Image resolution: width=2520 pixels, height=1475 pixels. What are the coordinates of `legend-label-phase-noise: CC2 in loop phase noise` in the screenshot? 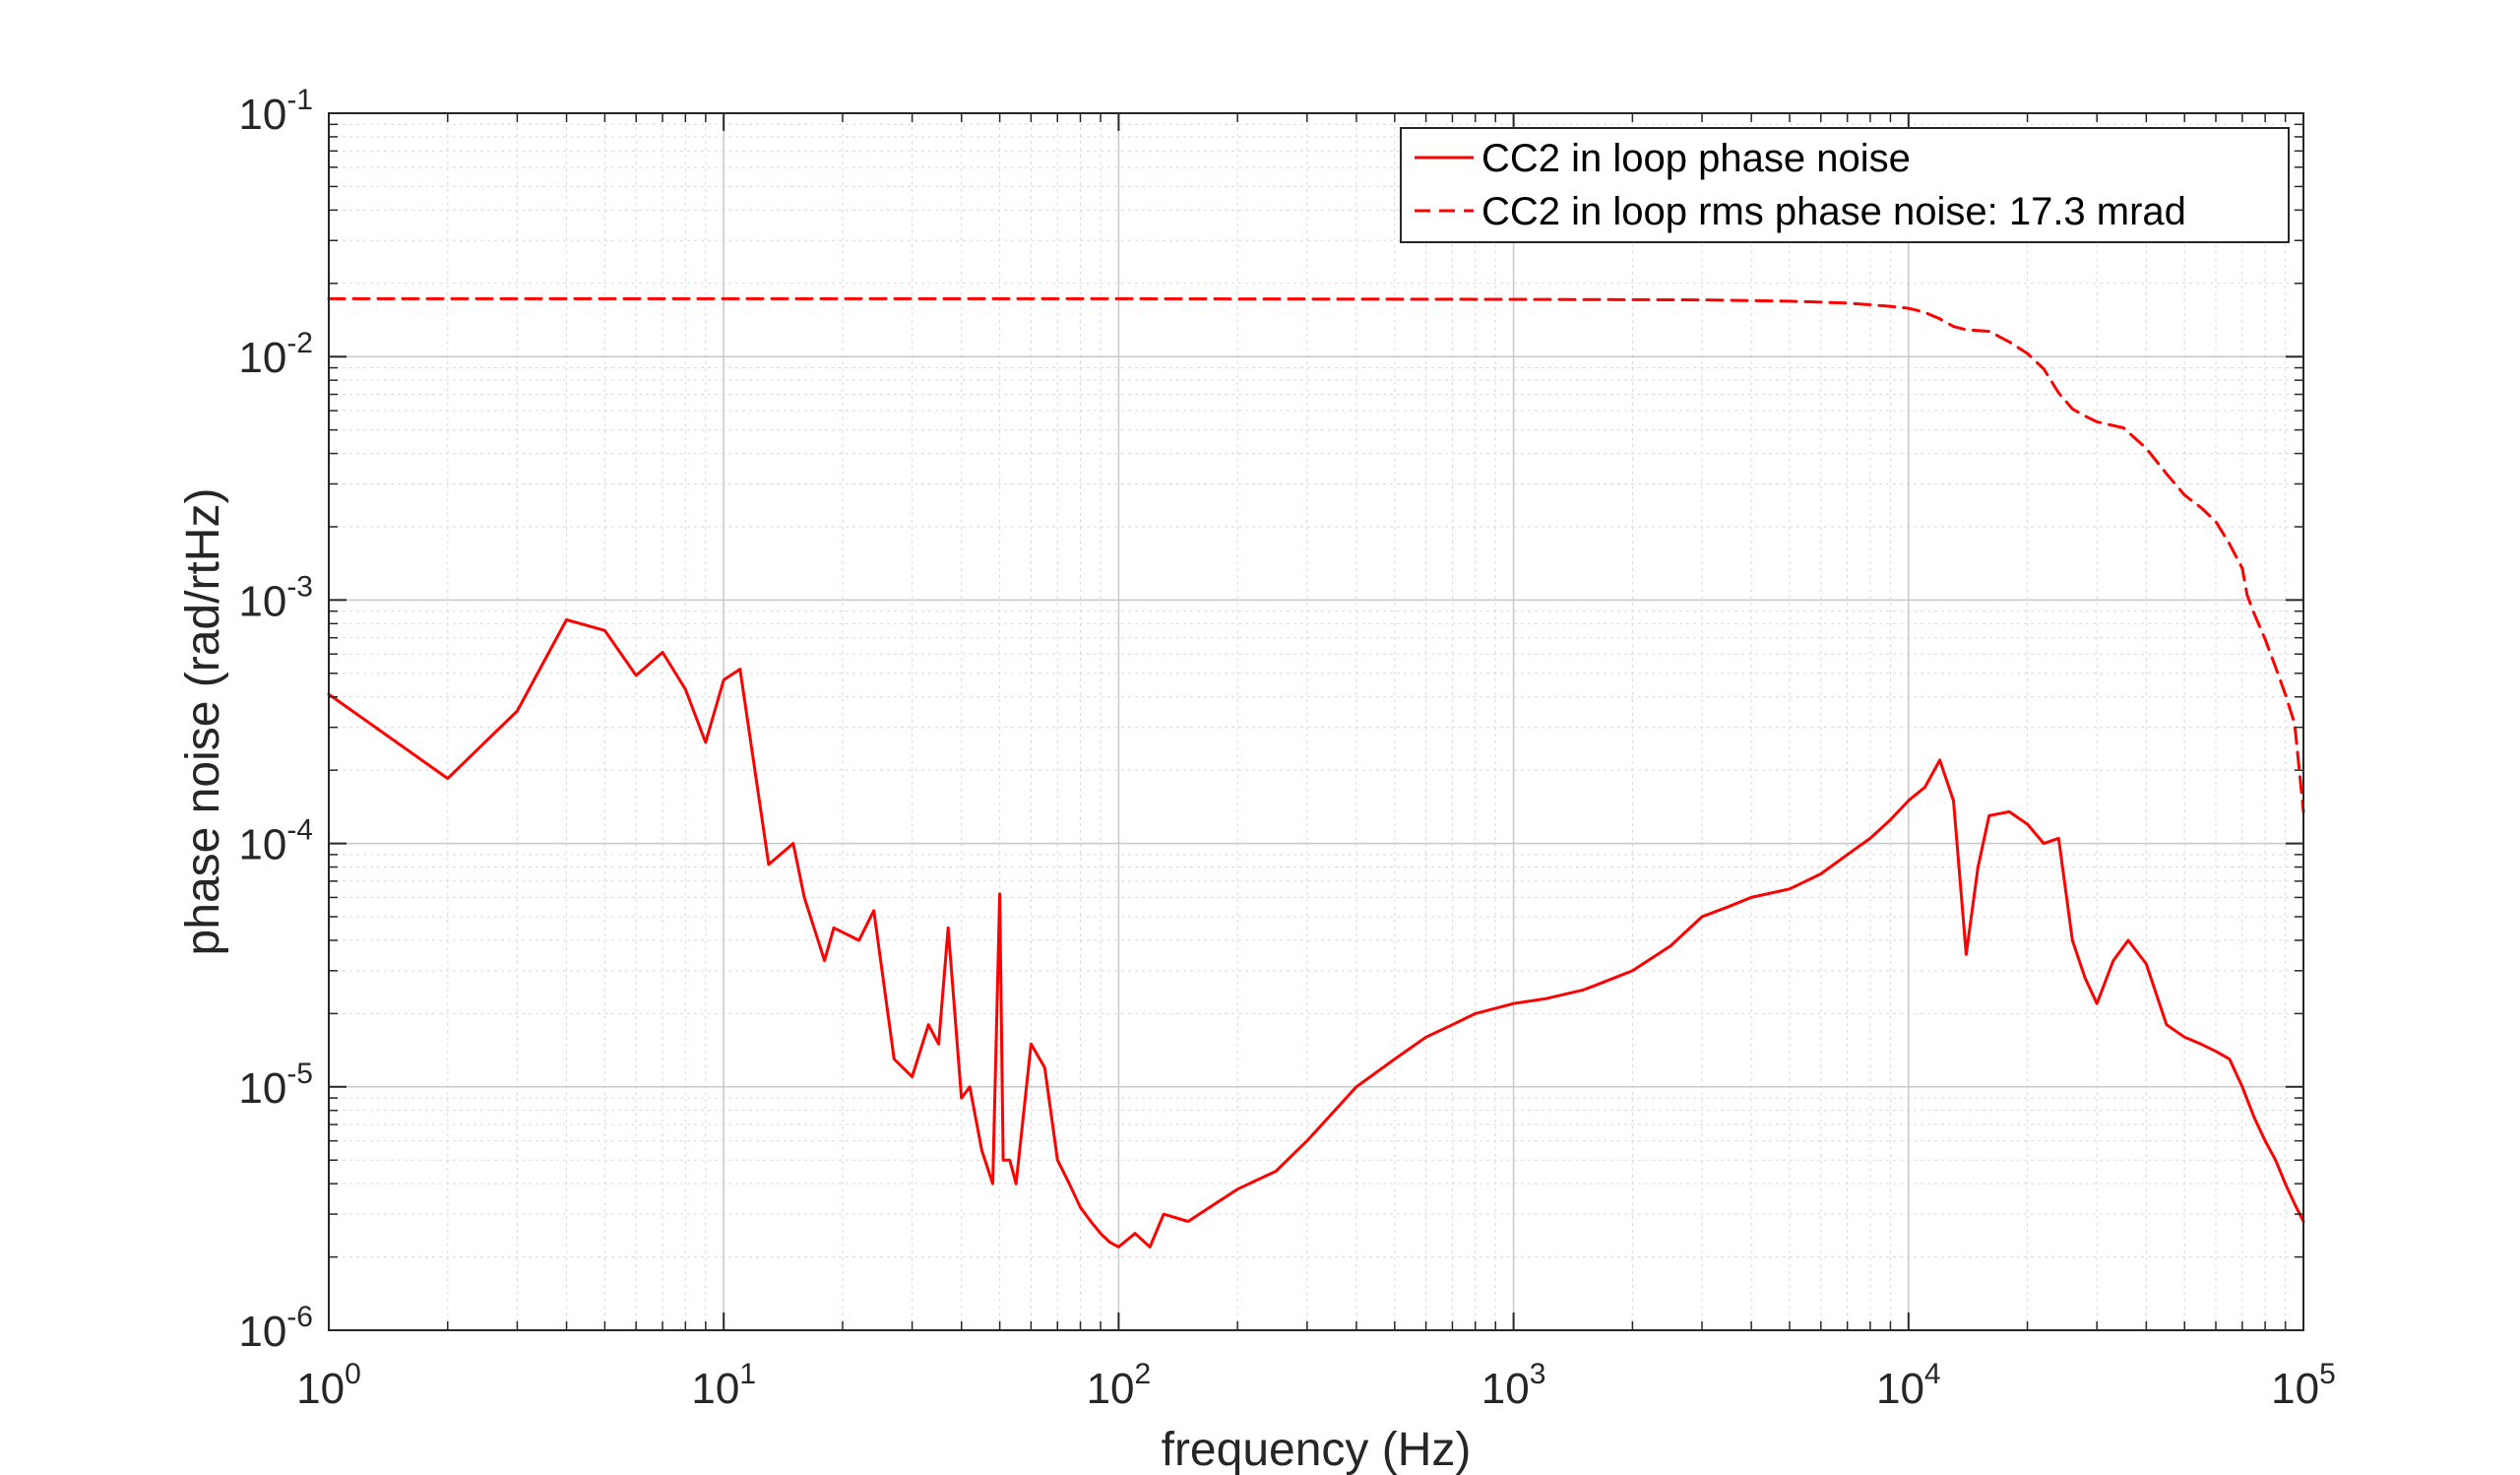 It's located at (1696, 158).